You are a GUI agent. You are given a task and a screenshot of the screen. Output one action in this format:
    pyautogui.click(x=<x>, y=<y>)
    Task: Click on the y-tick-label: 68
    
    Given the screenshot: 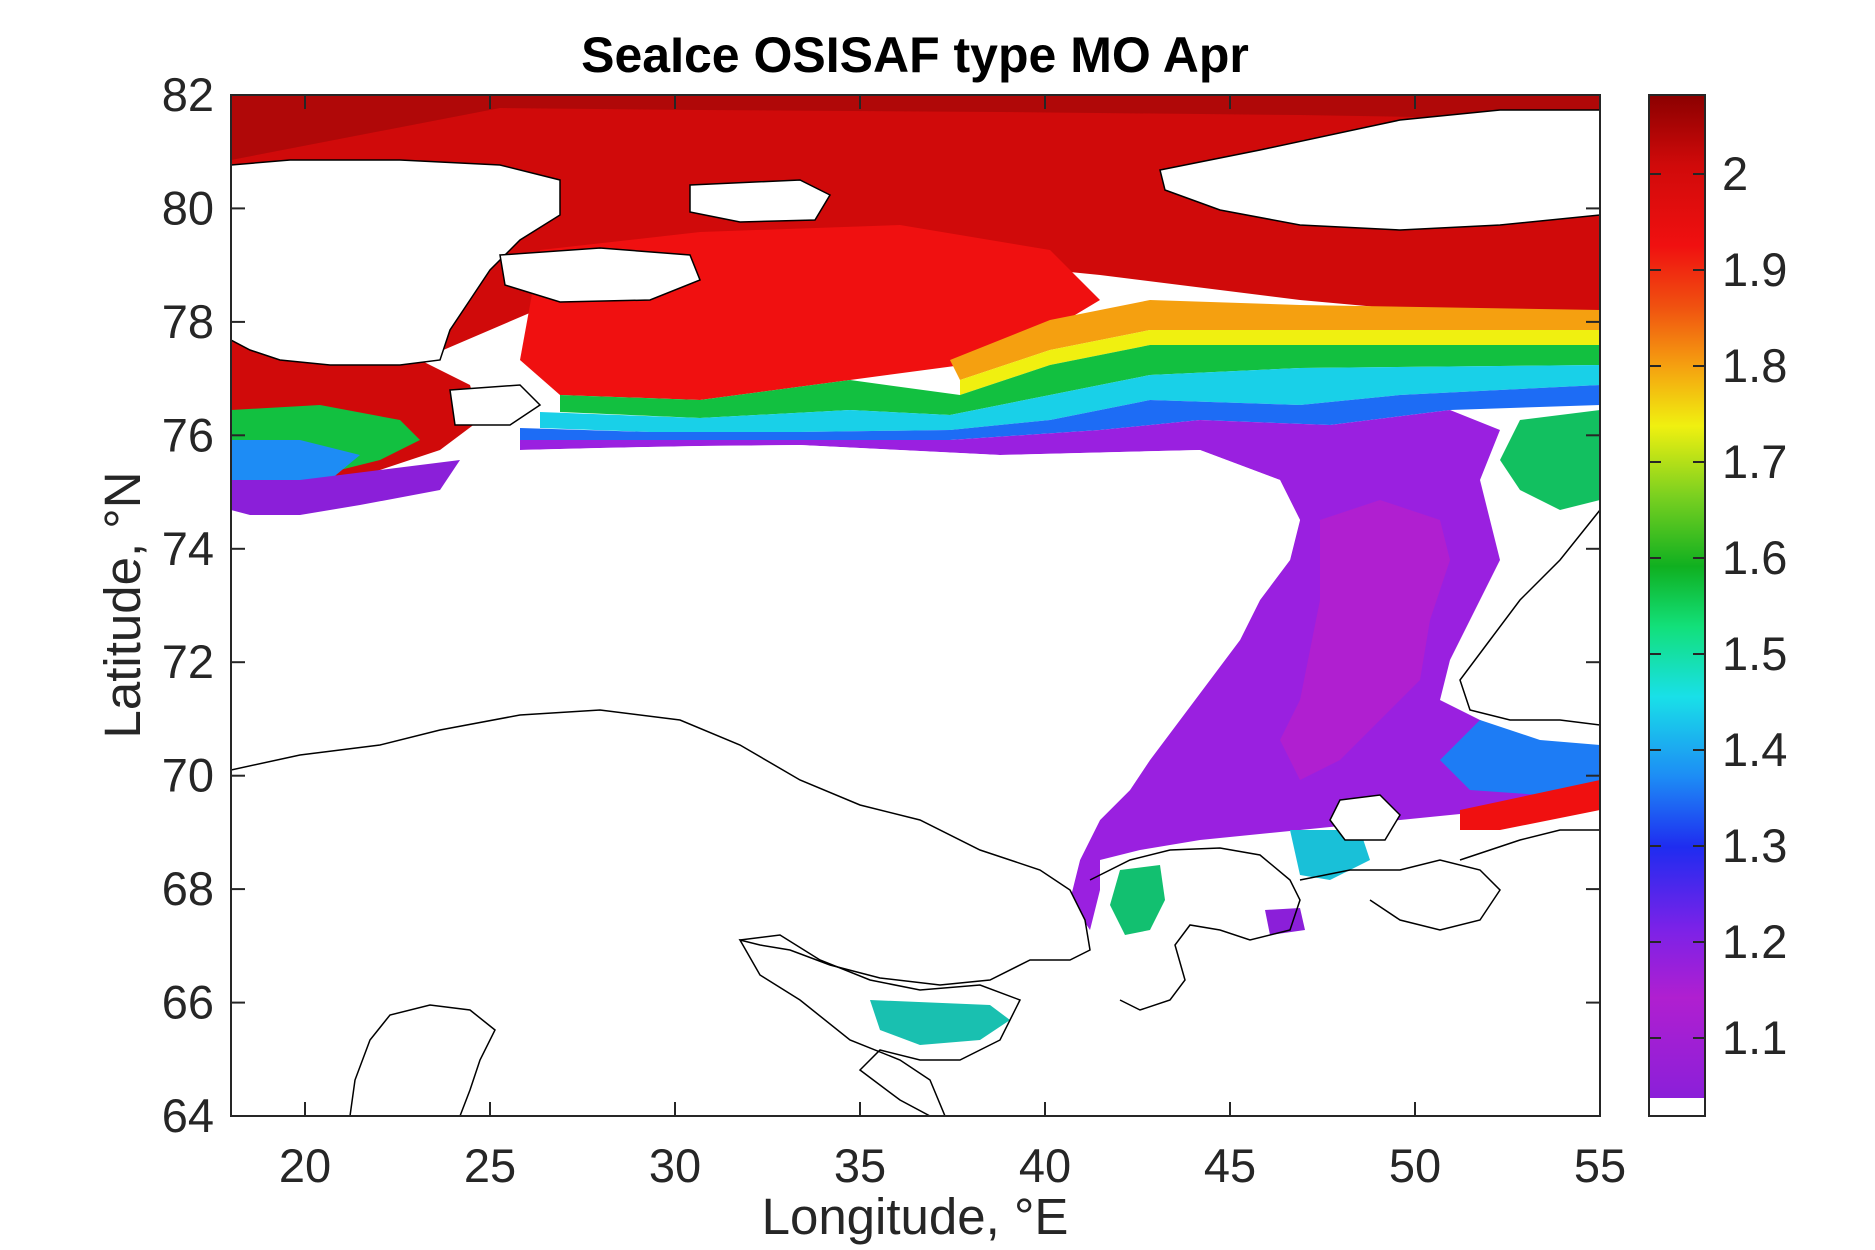 What is the action you would take?
    pyautogui.click(x=188, y=888)
    